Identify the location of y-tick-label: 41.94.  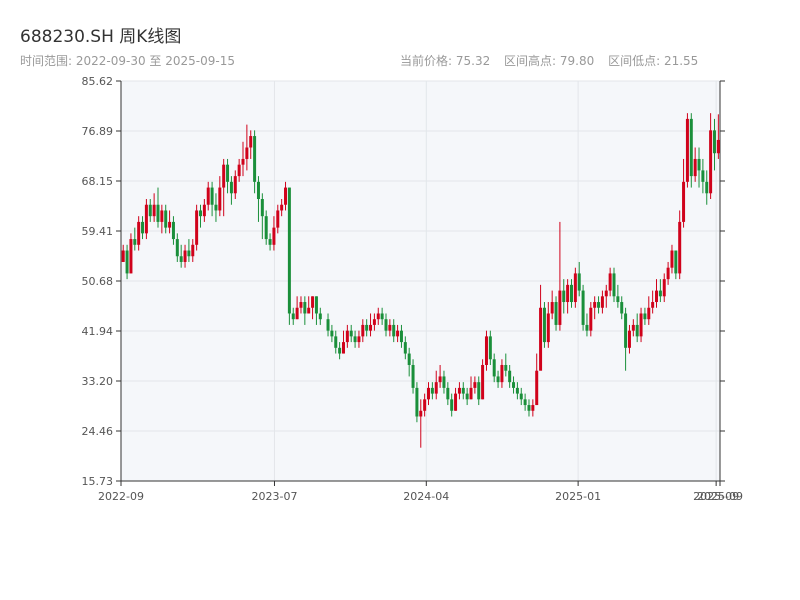
(98, 331).